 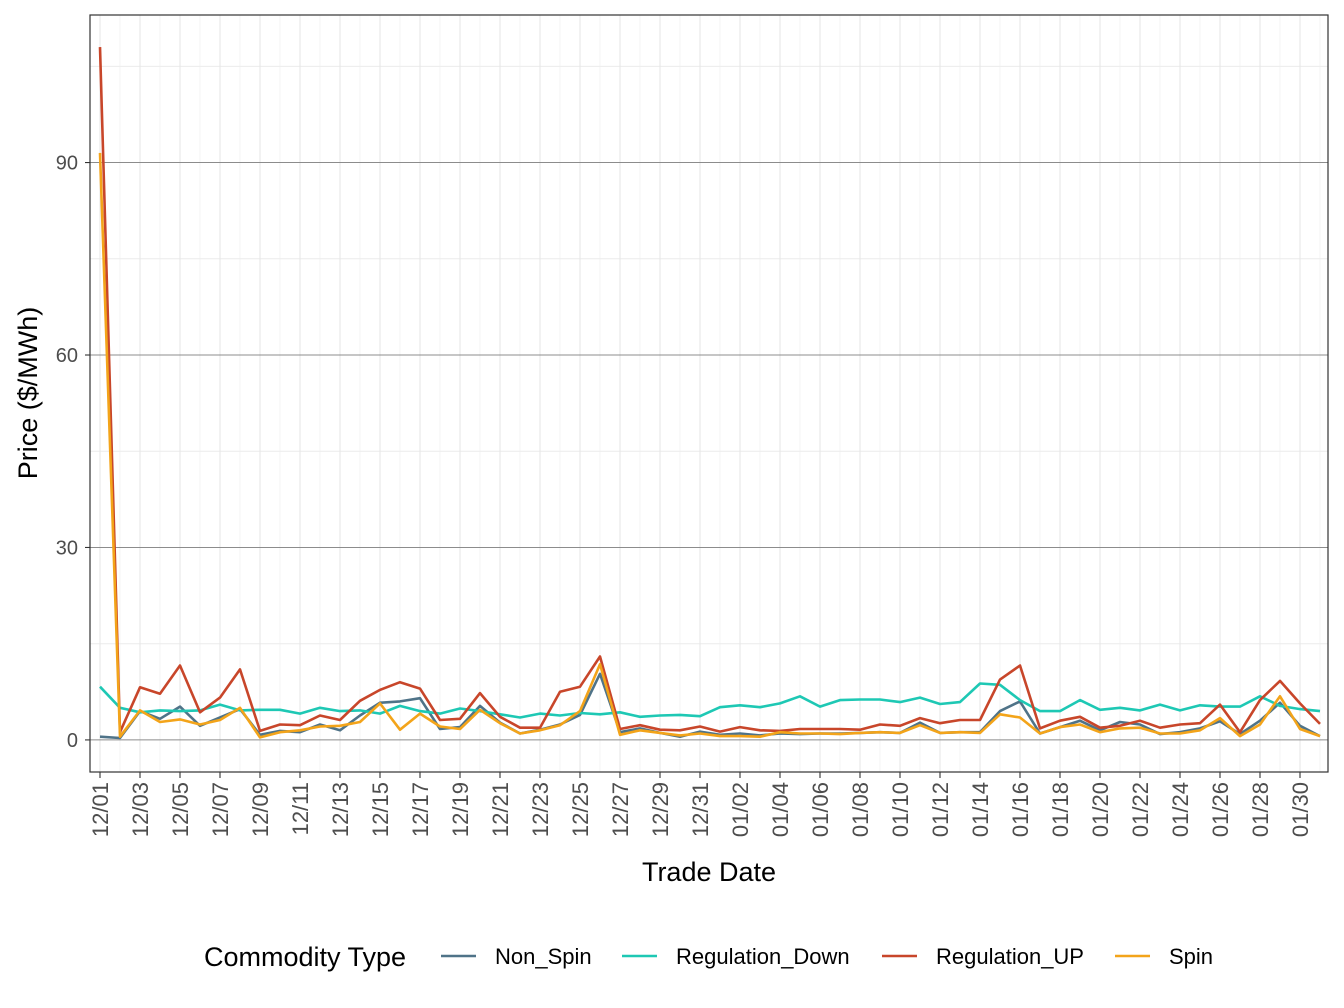 I want to click on x-tick-label: 12/13, so click(x=340, y=809).